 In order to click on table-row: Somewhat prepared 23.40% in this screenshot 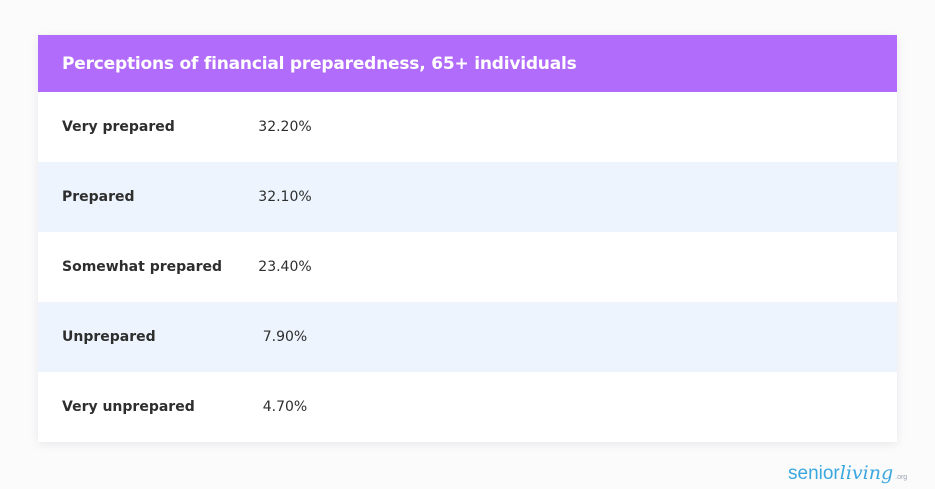, I will do `click(467, 267)`.